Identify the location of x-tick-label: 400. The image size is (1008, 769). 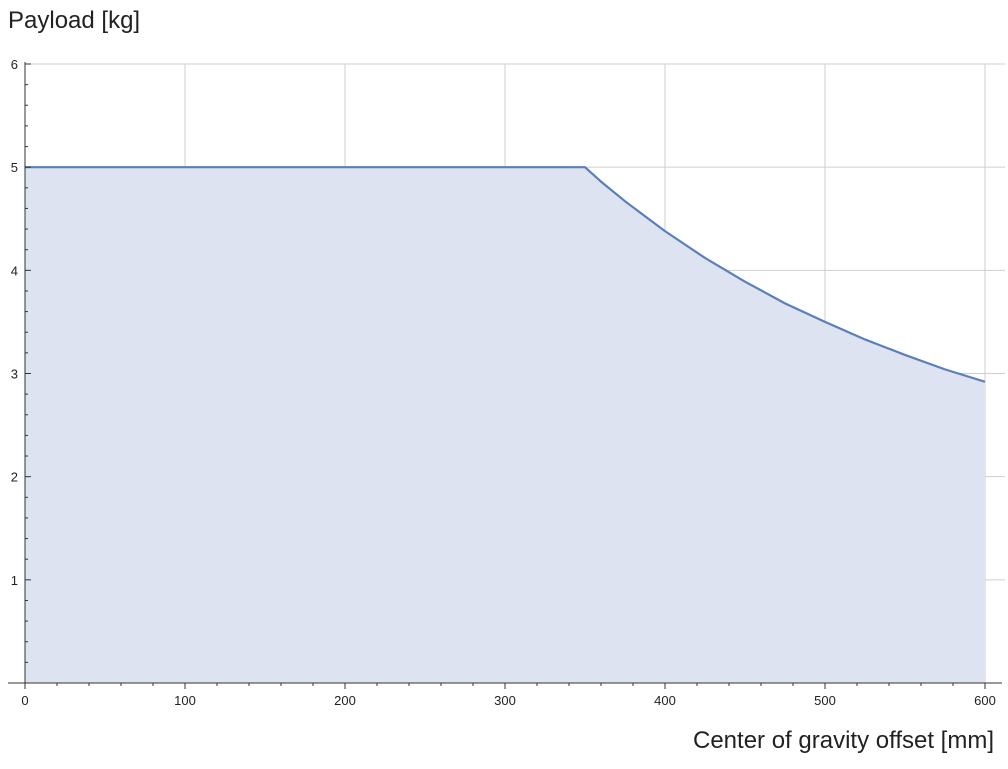
(665, 700).